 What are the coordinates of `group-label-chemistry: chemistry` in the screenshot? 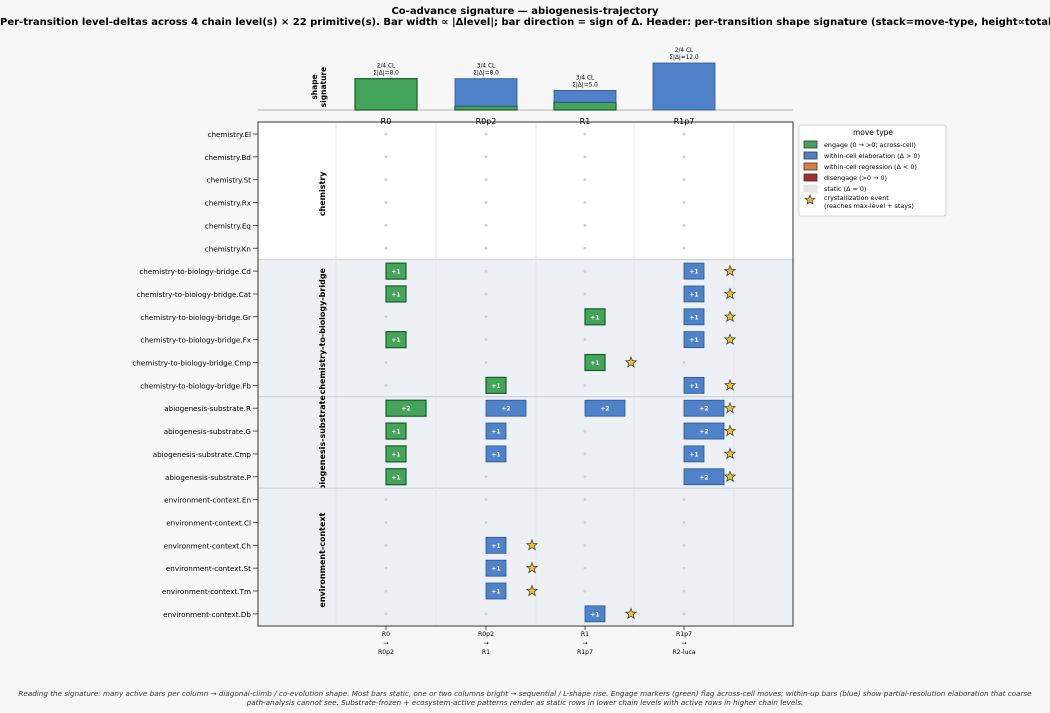 It's located at (322, 193).